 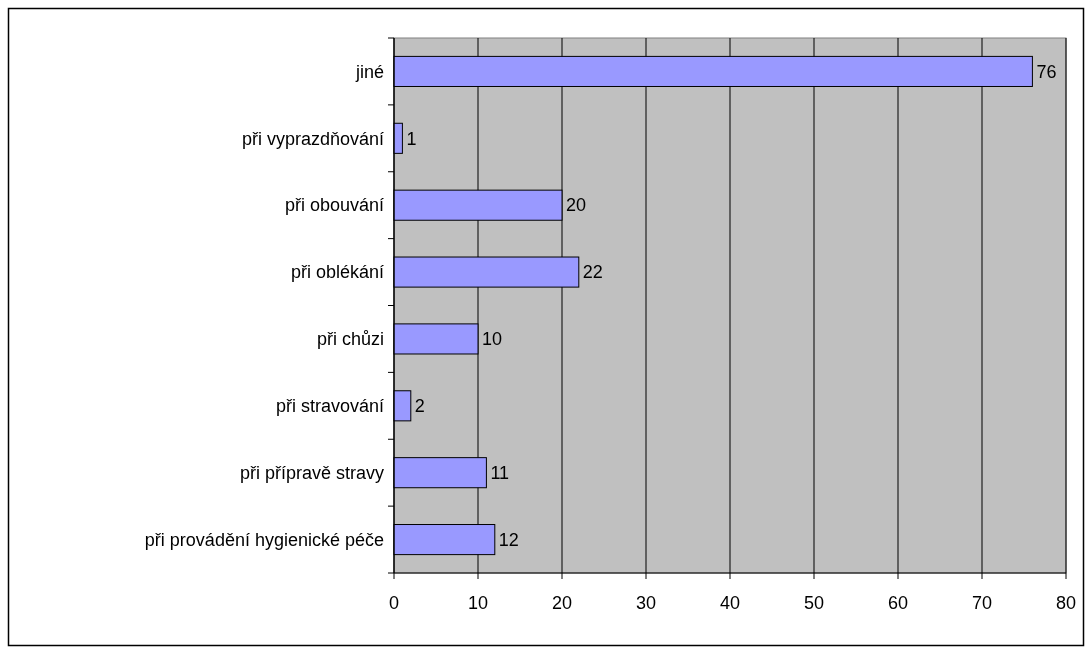 What do you see at coordinates (411, 138) in the screenshot?
I see `data-label: 1` at bounding box center [411, 138].